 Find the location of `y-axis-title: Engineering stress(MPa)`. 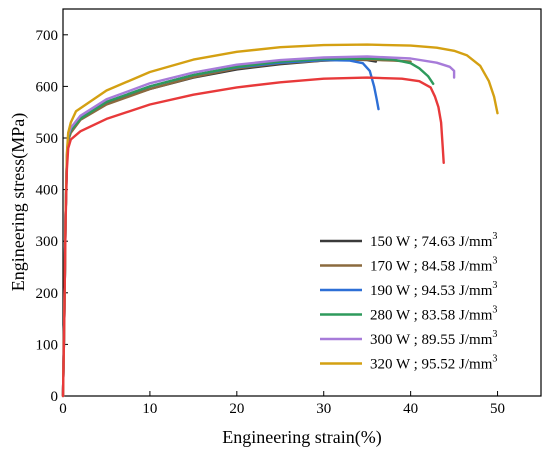

y-axis-title: Engineering stress(MPa) is located at coordinates (18, 202).